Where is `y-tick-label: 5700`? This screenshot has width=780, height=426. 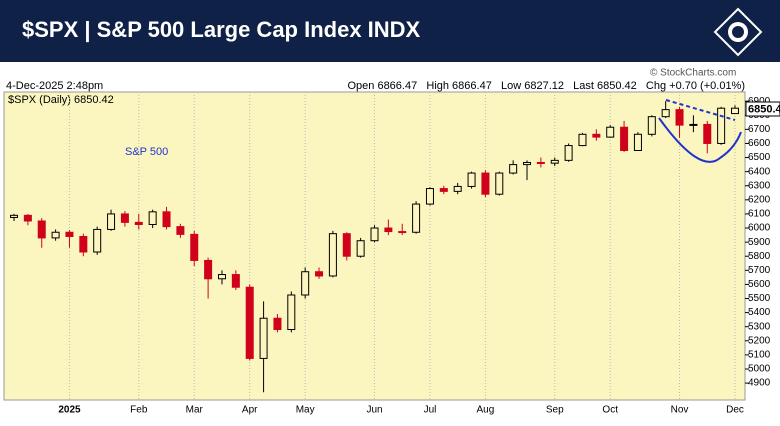
y-tick-label: 5700 is located at coordinates (759, 270).